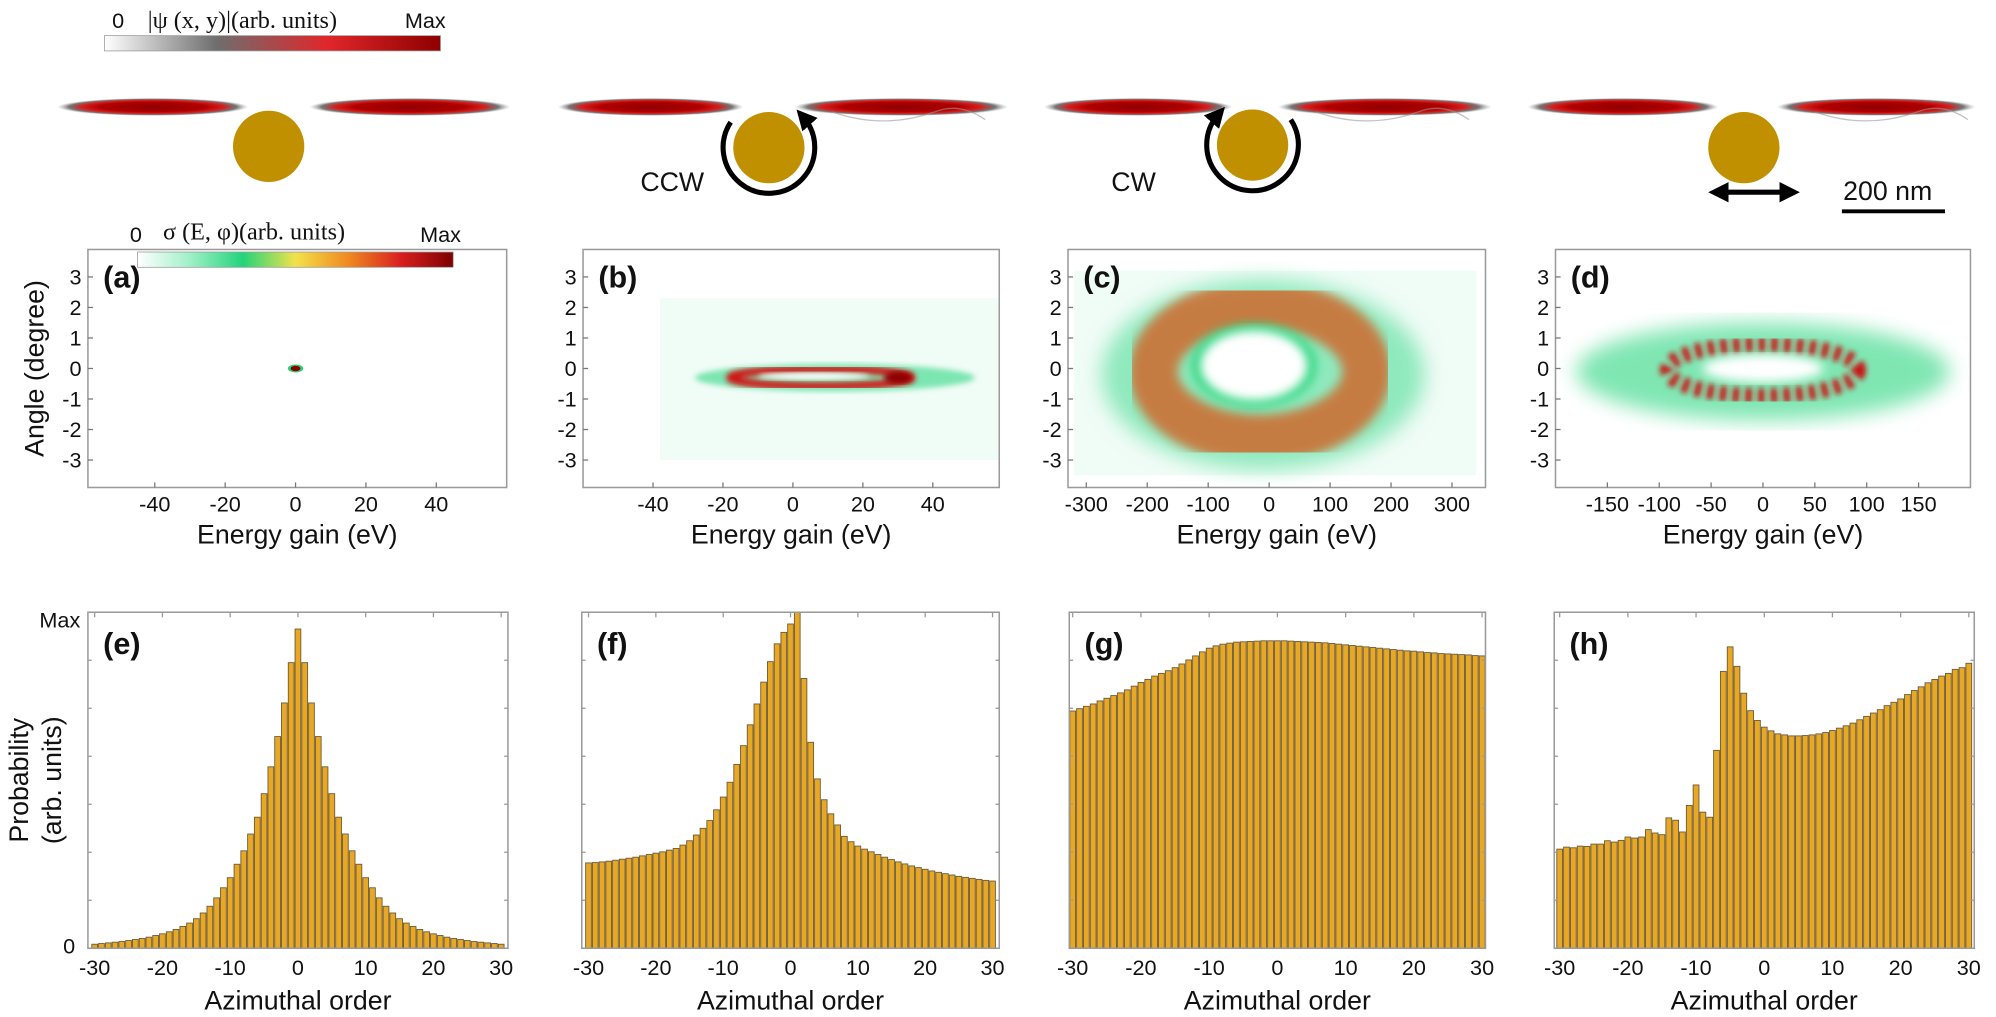  What do you see at coordinates (779, 399) in the screenshot?
I see `panel-b: -40 -20 0 20 40 3 2 1 0 -1 -2 -3 (b) Energy gain (eV)` at bounding box center [779, 399].